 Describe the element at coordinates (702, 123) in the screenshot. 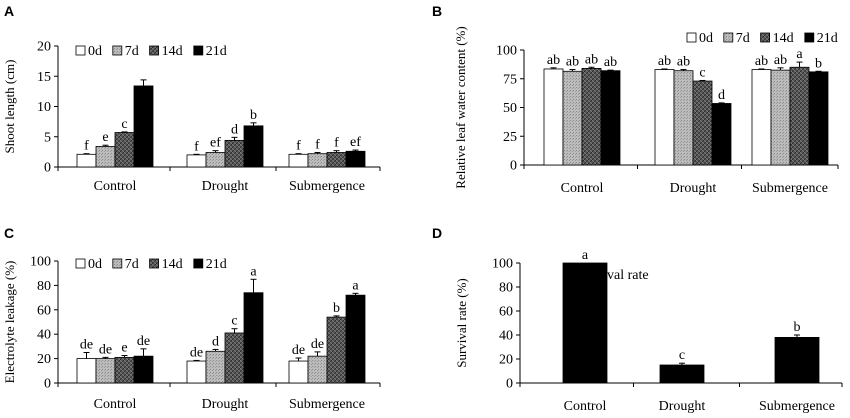

I see `bar-14d-drought` at that location.